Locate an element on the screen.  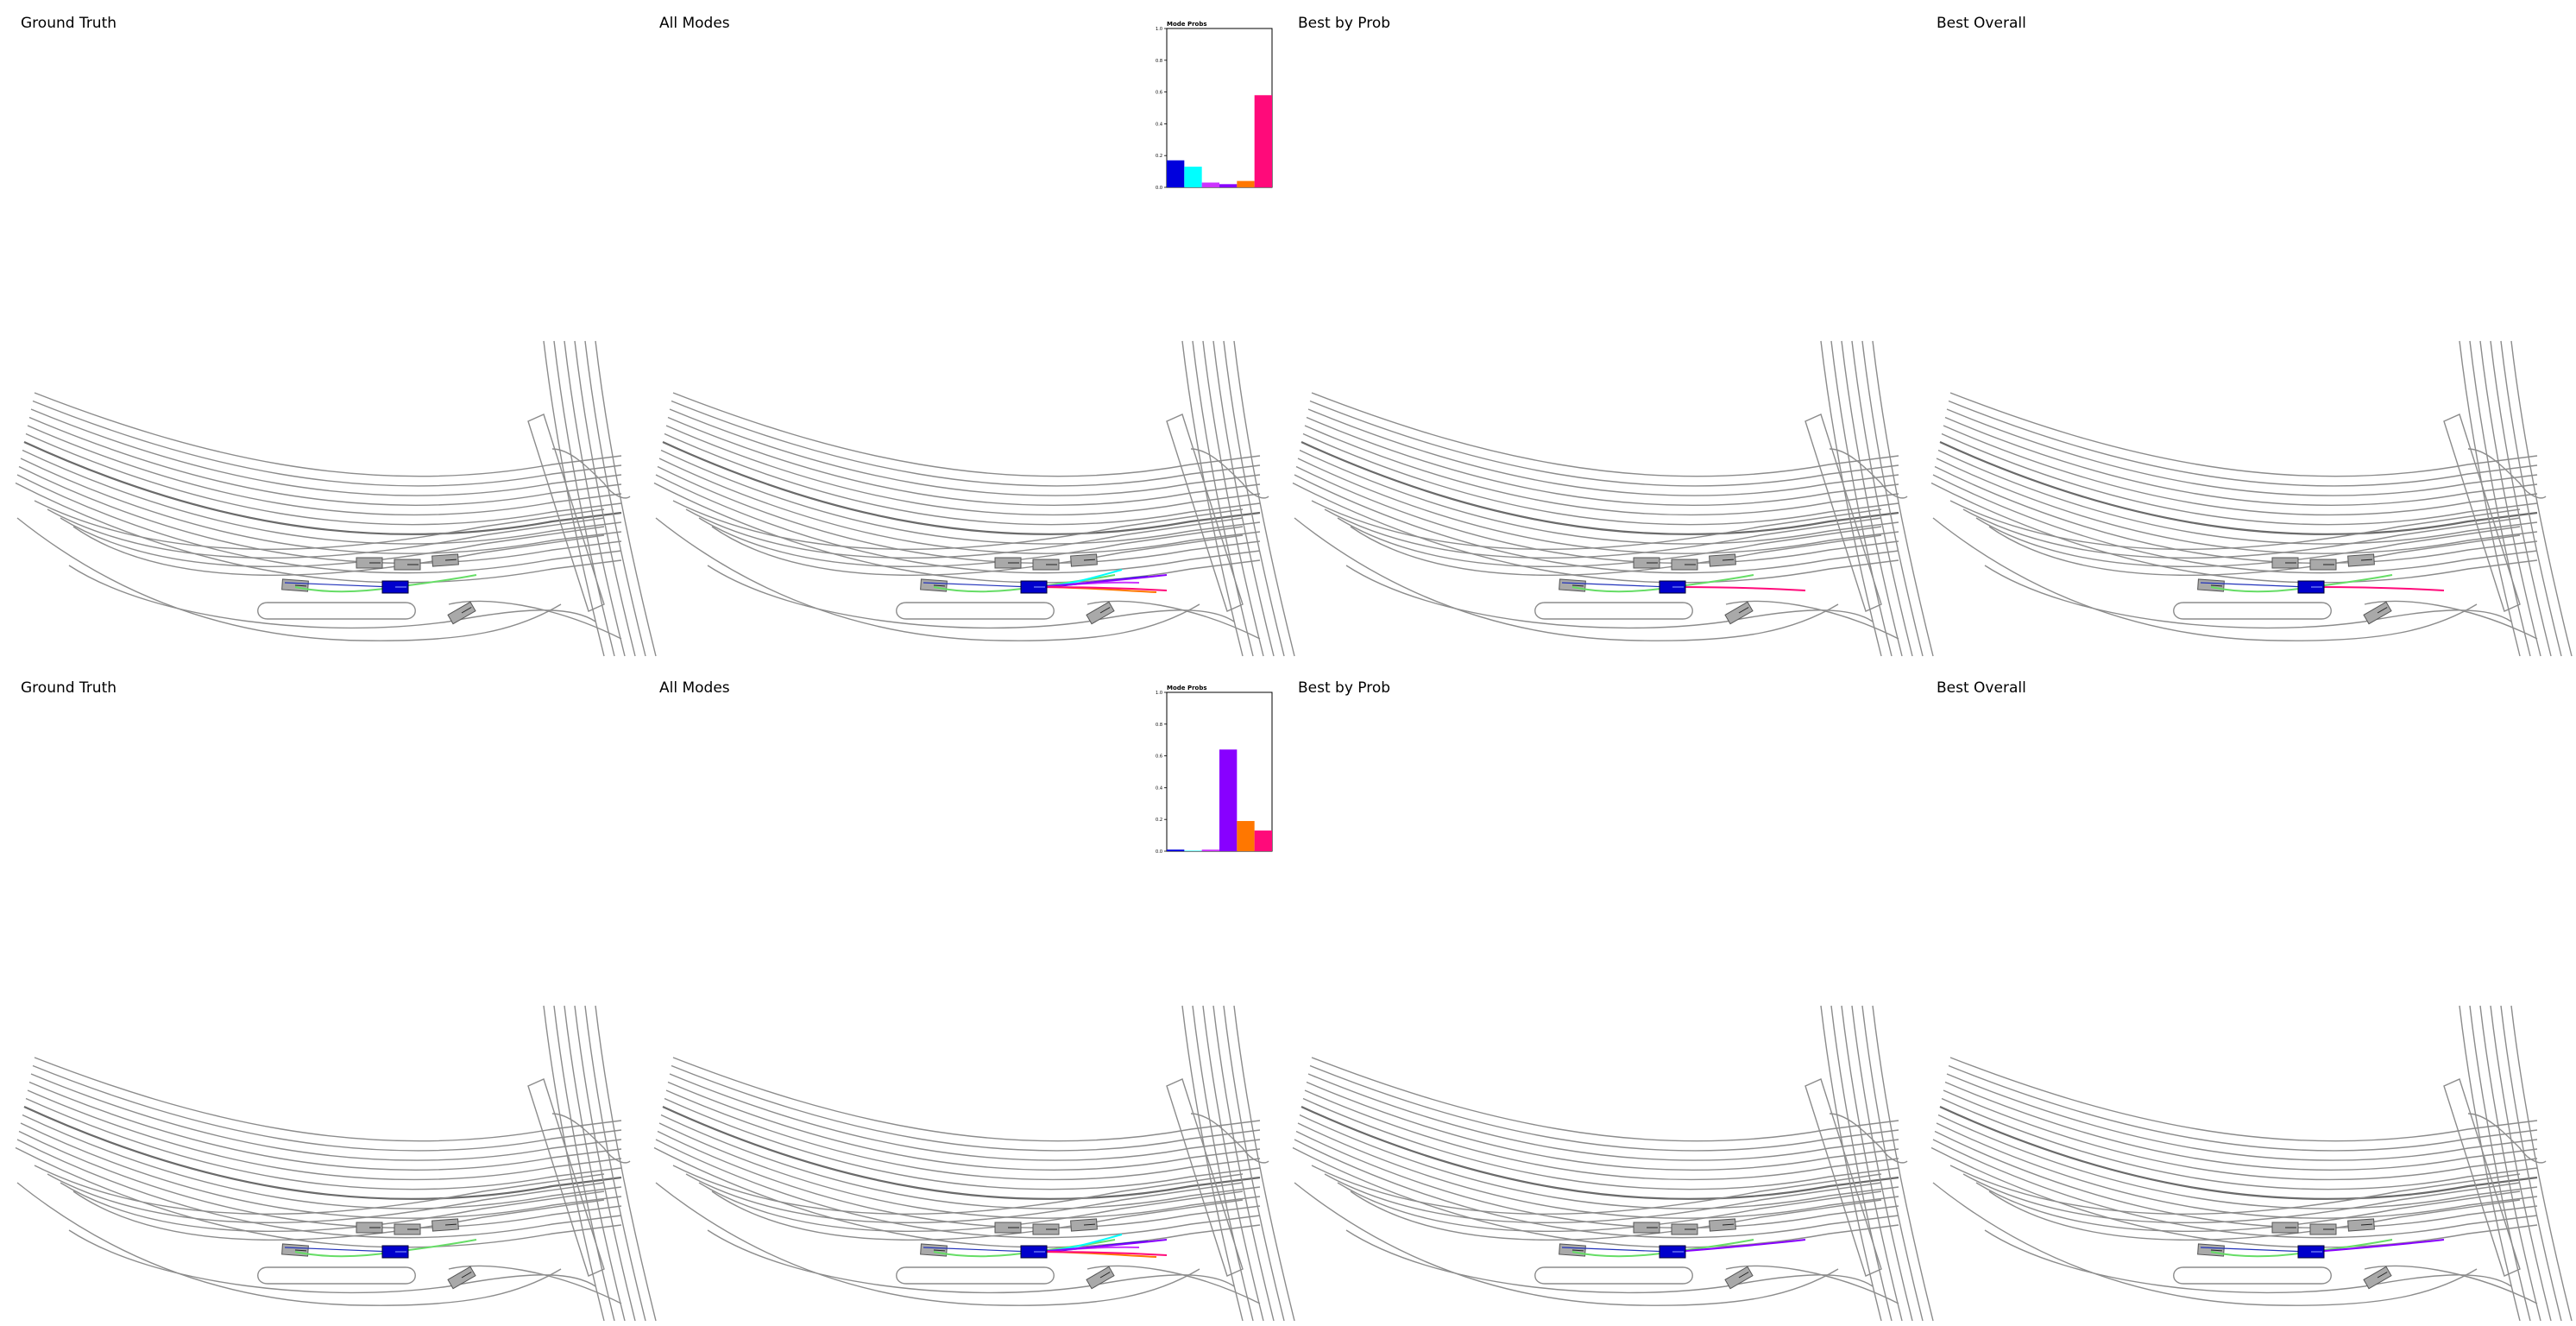
panel-row1-all-modes: All Modes is located at coordinates (974, 336).